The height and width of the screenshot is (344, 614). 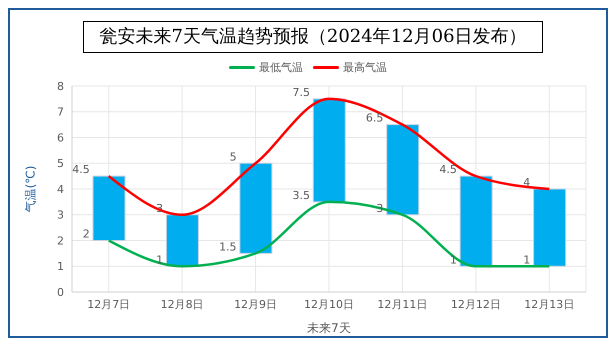 What do you see at coordinates (60, 163) in the screenshot?
I see `y-tick-label: 5` at bounding box center [60, 163].